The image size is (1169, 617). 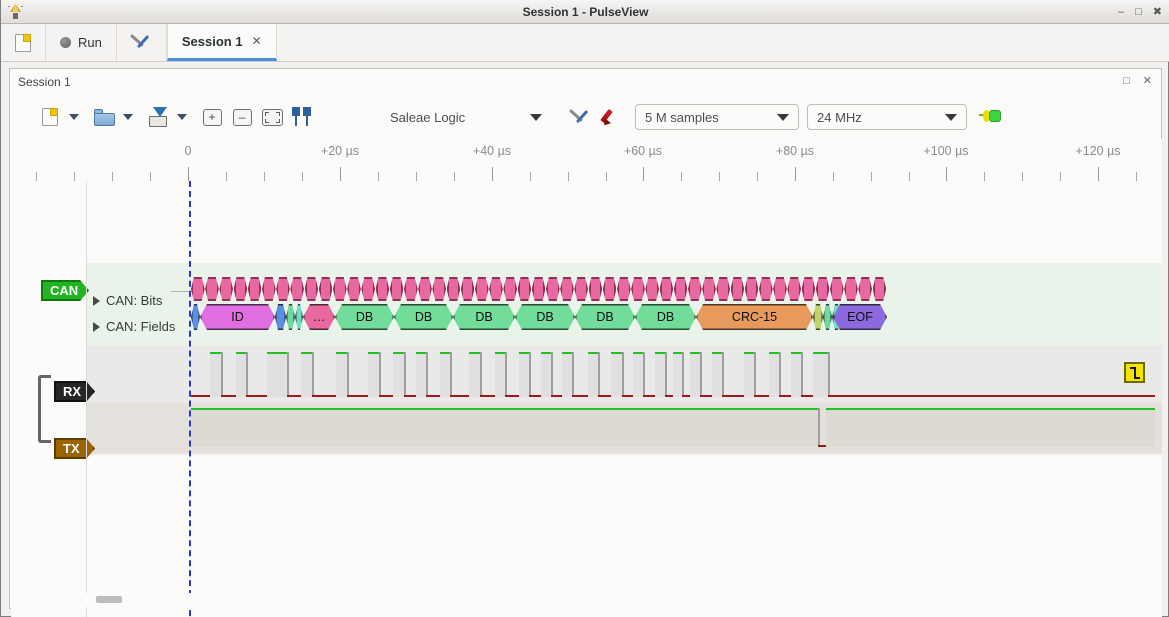 What do you see at coordinates (65, 290) in the screenshot?
I see `decoder-stack-badge-can: CAN` at bounding box center [65, 290].